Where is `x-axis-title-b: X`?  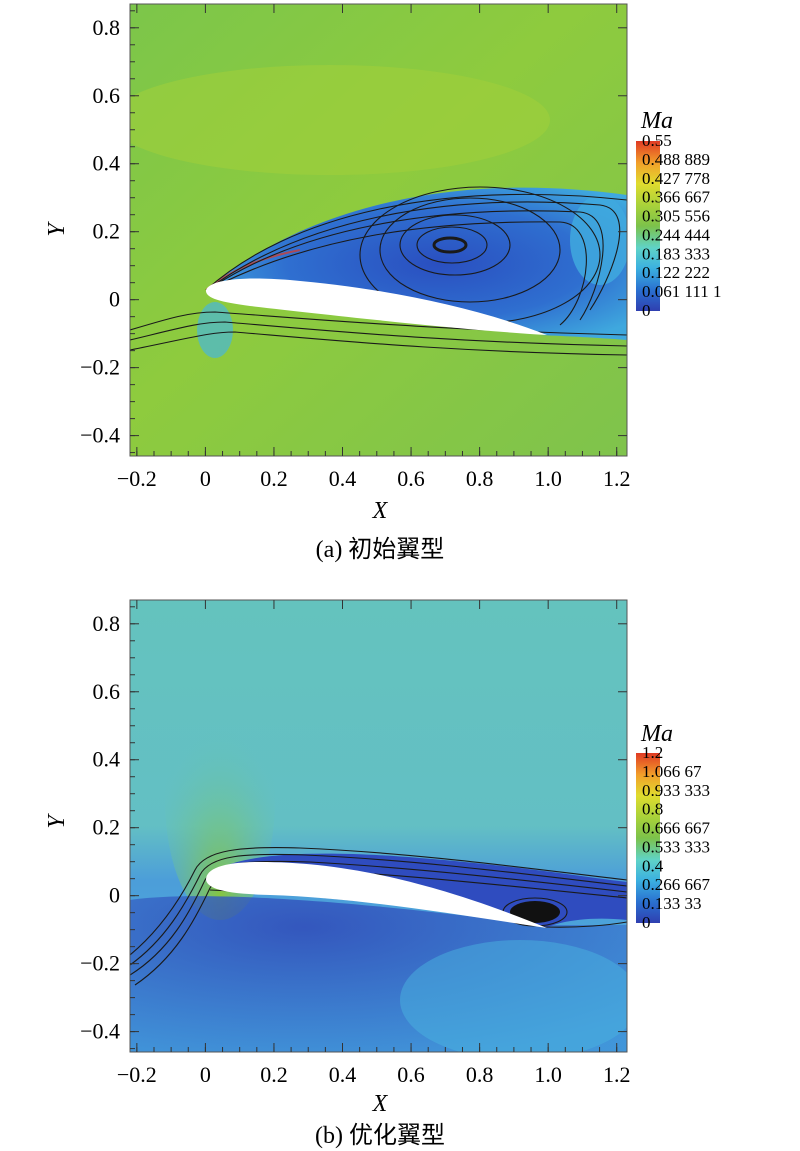
x-axis-title-b: X is located at coordinates (380, 1104).